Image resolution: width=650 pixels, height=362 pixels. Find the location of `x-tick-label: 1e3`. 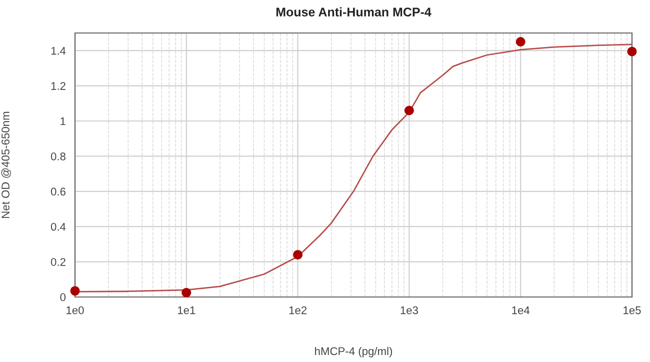

x-tick-label: 1e3 is located at coordinates (409, 310).